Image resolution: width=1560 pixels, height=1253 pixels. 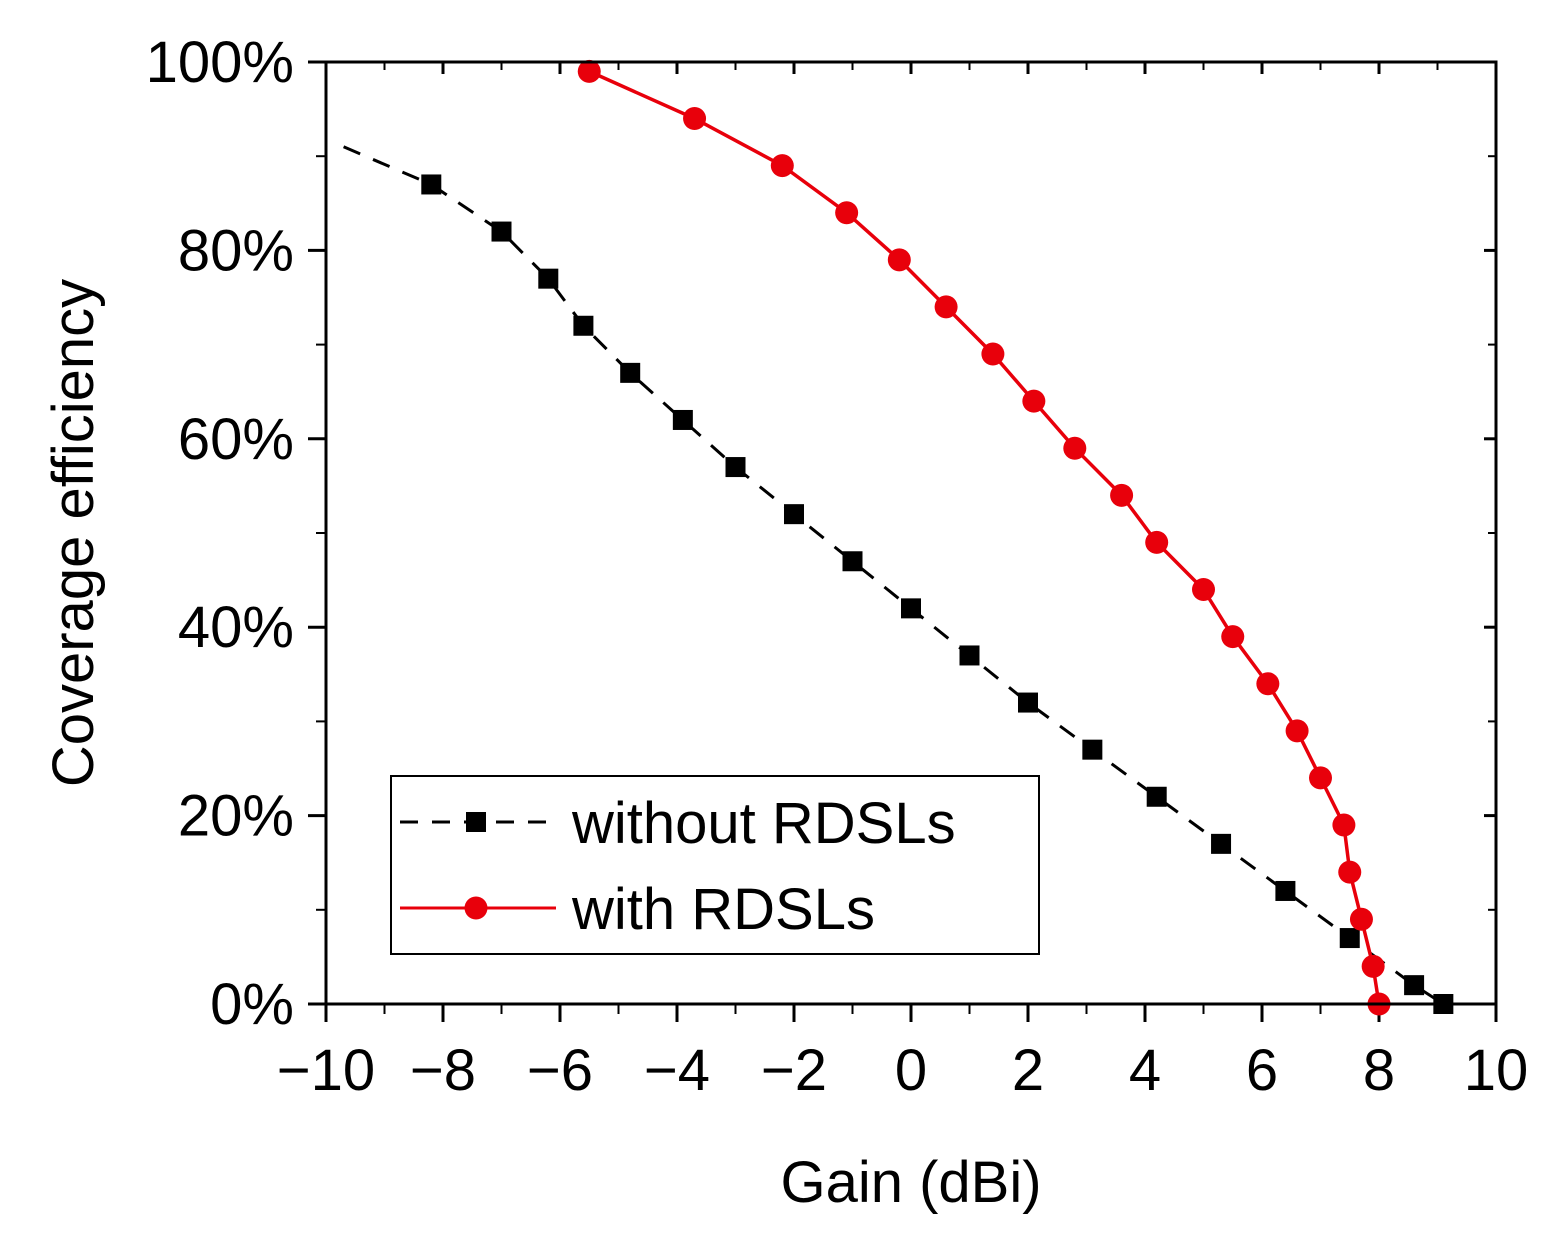 What do you see at coordinates (236, 816) in the screenshot?
I see `y-tick-label: 20%` at bounding box center [236, 816].